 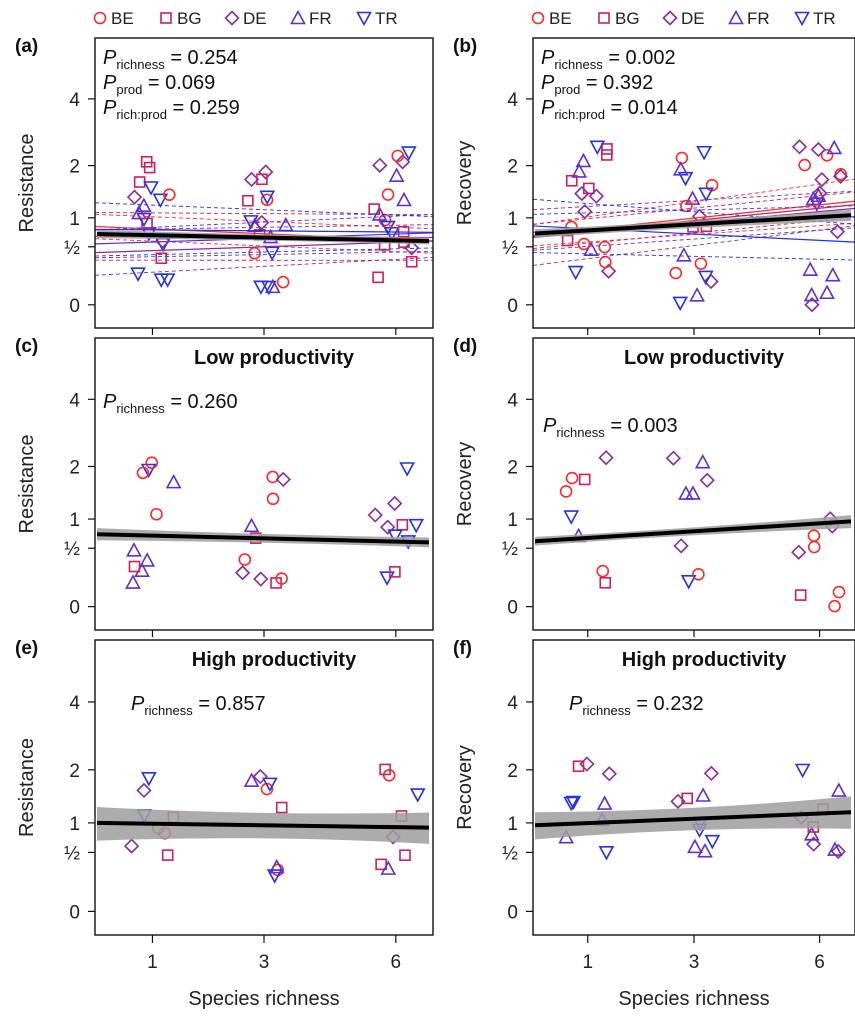 What do you see at coordinates (736, 18) in the screenshot?
I see `legend-marker-fr` at bounding box center [736, 18].